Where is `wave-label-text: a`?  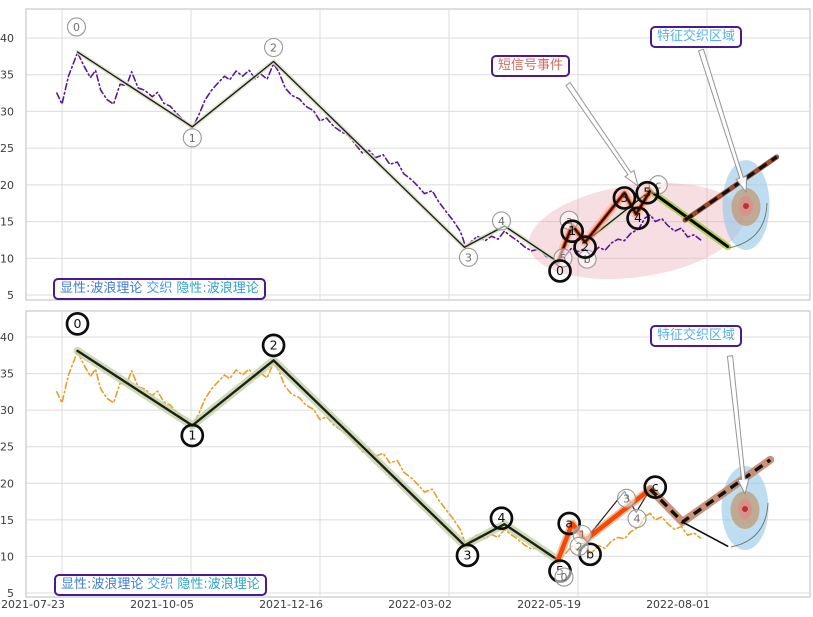 wave-label-text: a is located at coordinates (569, 523).